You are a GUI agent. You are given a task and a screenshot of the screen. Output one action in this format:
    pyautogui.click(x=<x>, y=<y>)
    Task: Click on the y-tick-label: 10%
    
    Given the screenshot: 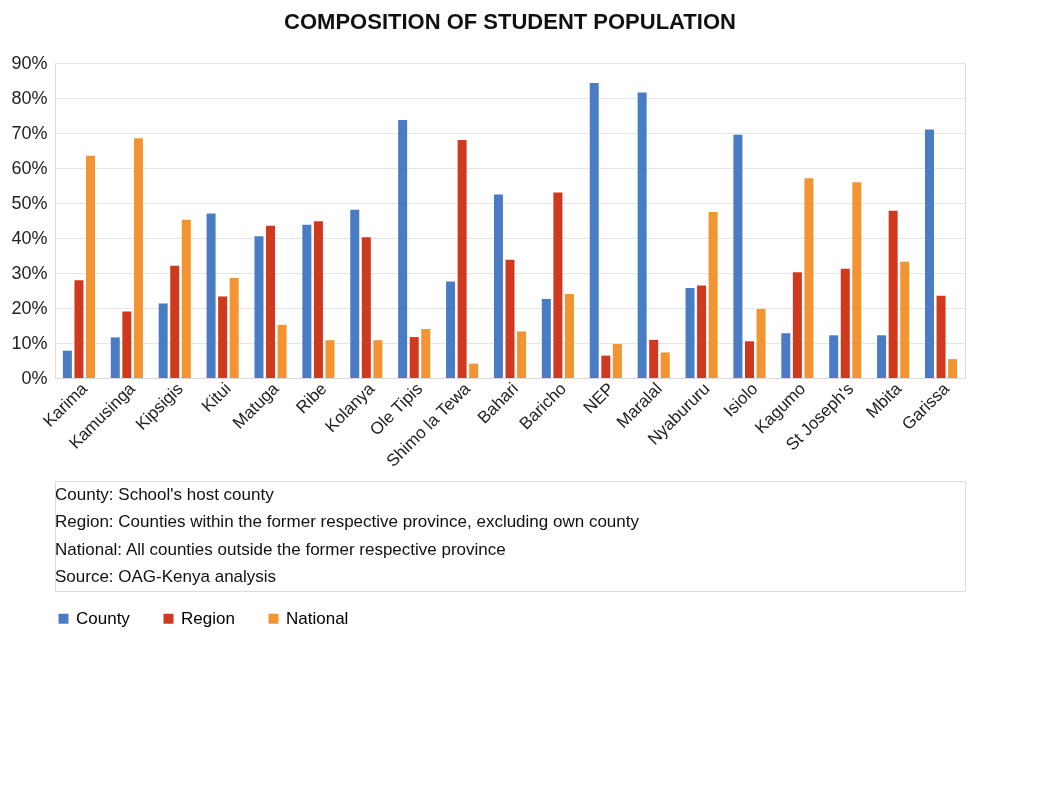 What is the action you would take?
    pyautogui.click(x=29, y=342)
    